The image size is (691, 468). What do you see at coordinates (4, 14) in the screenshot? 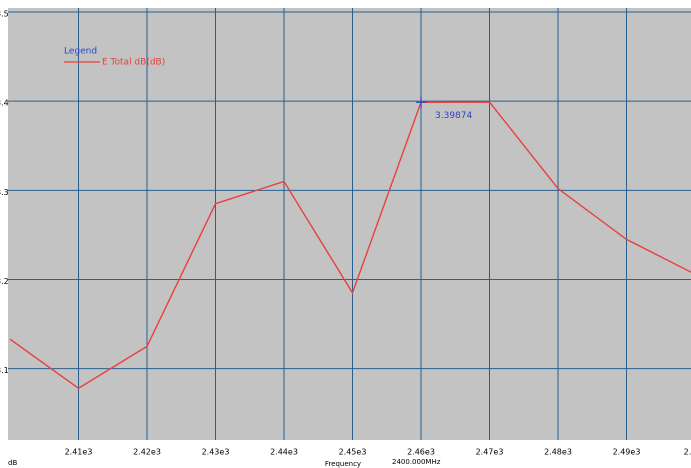
I see `y-tick-label: 3.5` at bounding box center [4, 14].